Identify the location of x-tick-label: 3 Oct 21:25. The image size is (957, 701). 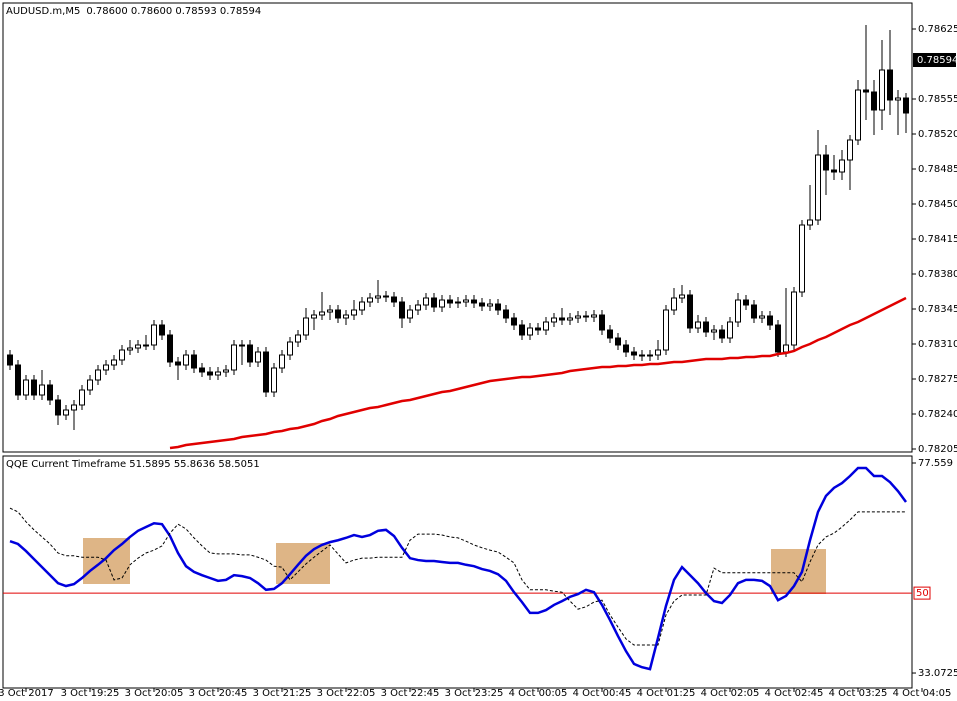
(282, 693).